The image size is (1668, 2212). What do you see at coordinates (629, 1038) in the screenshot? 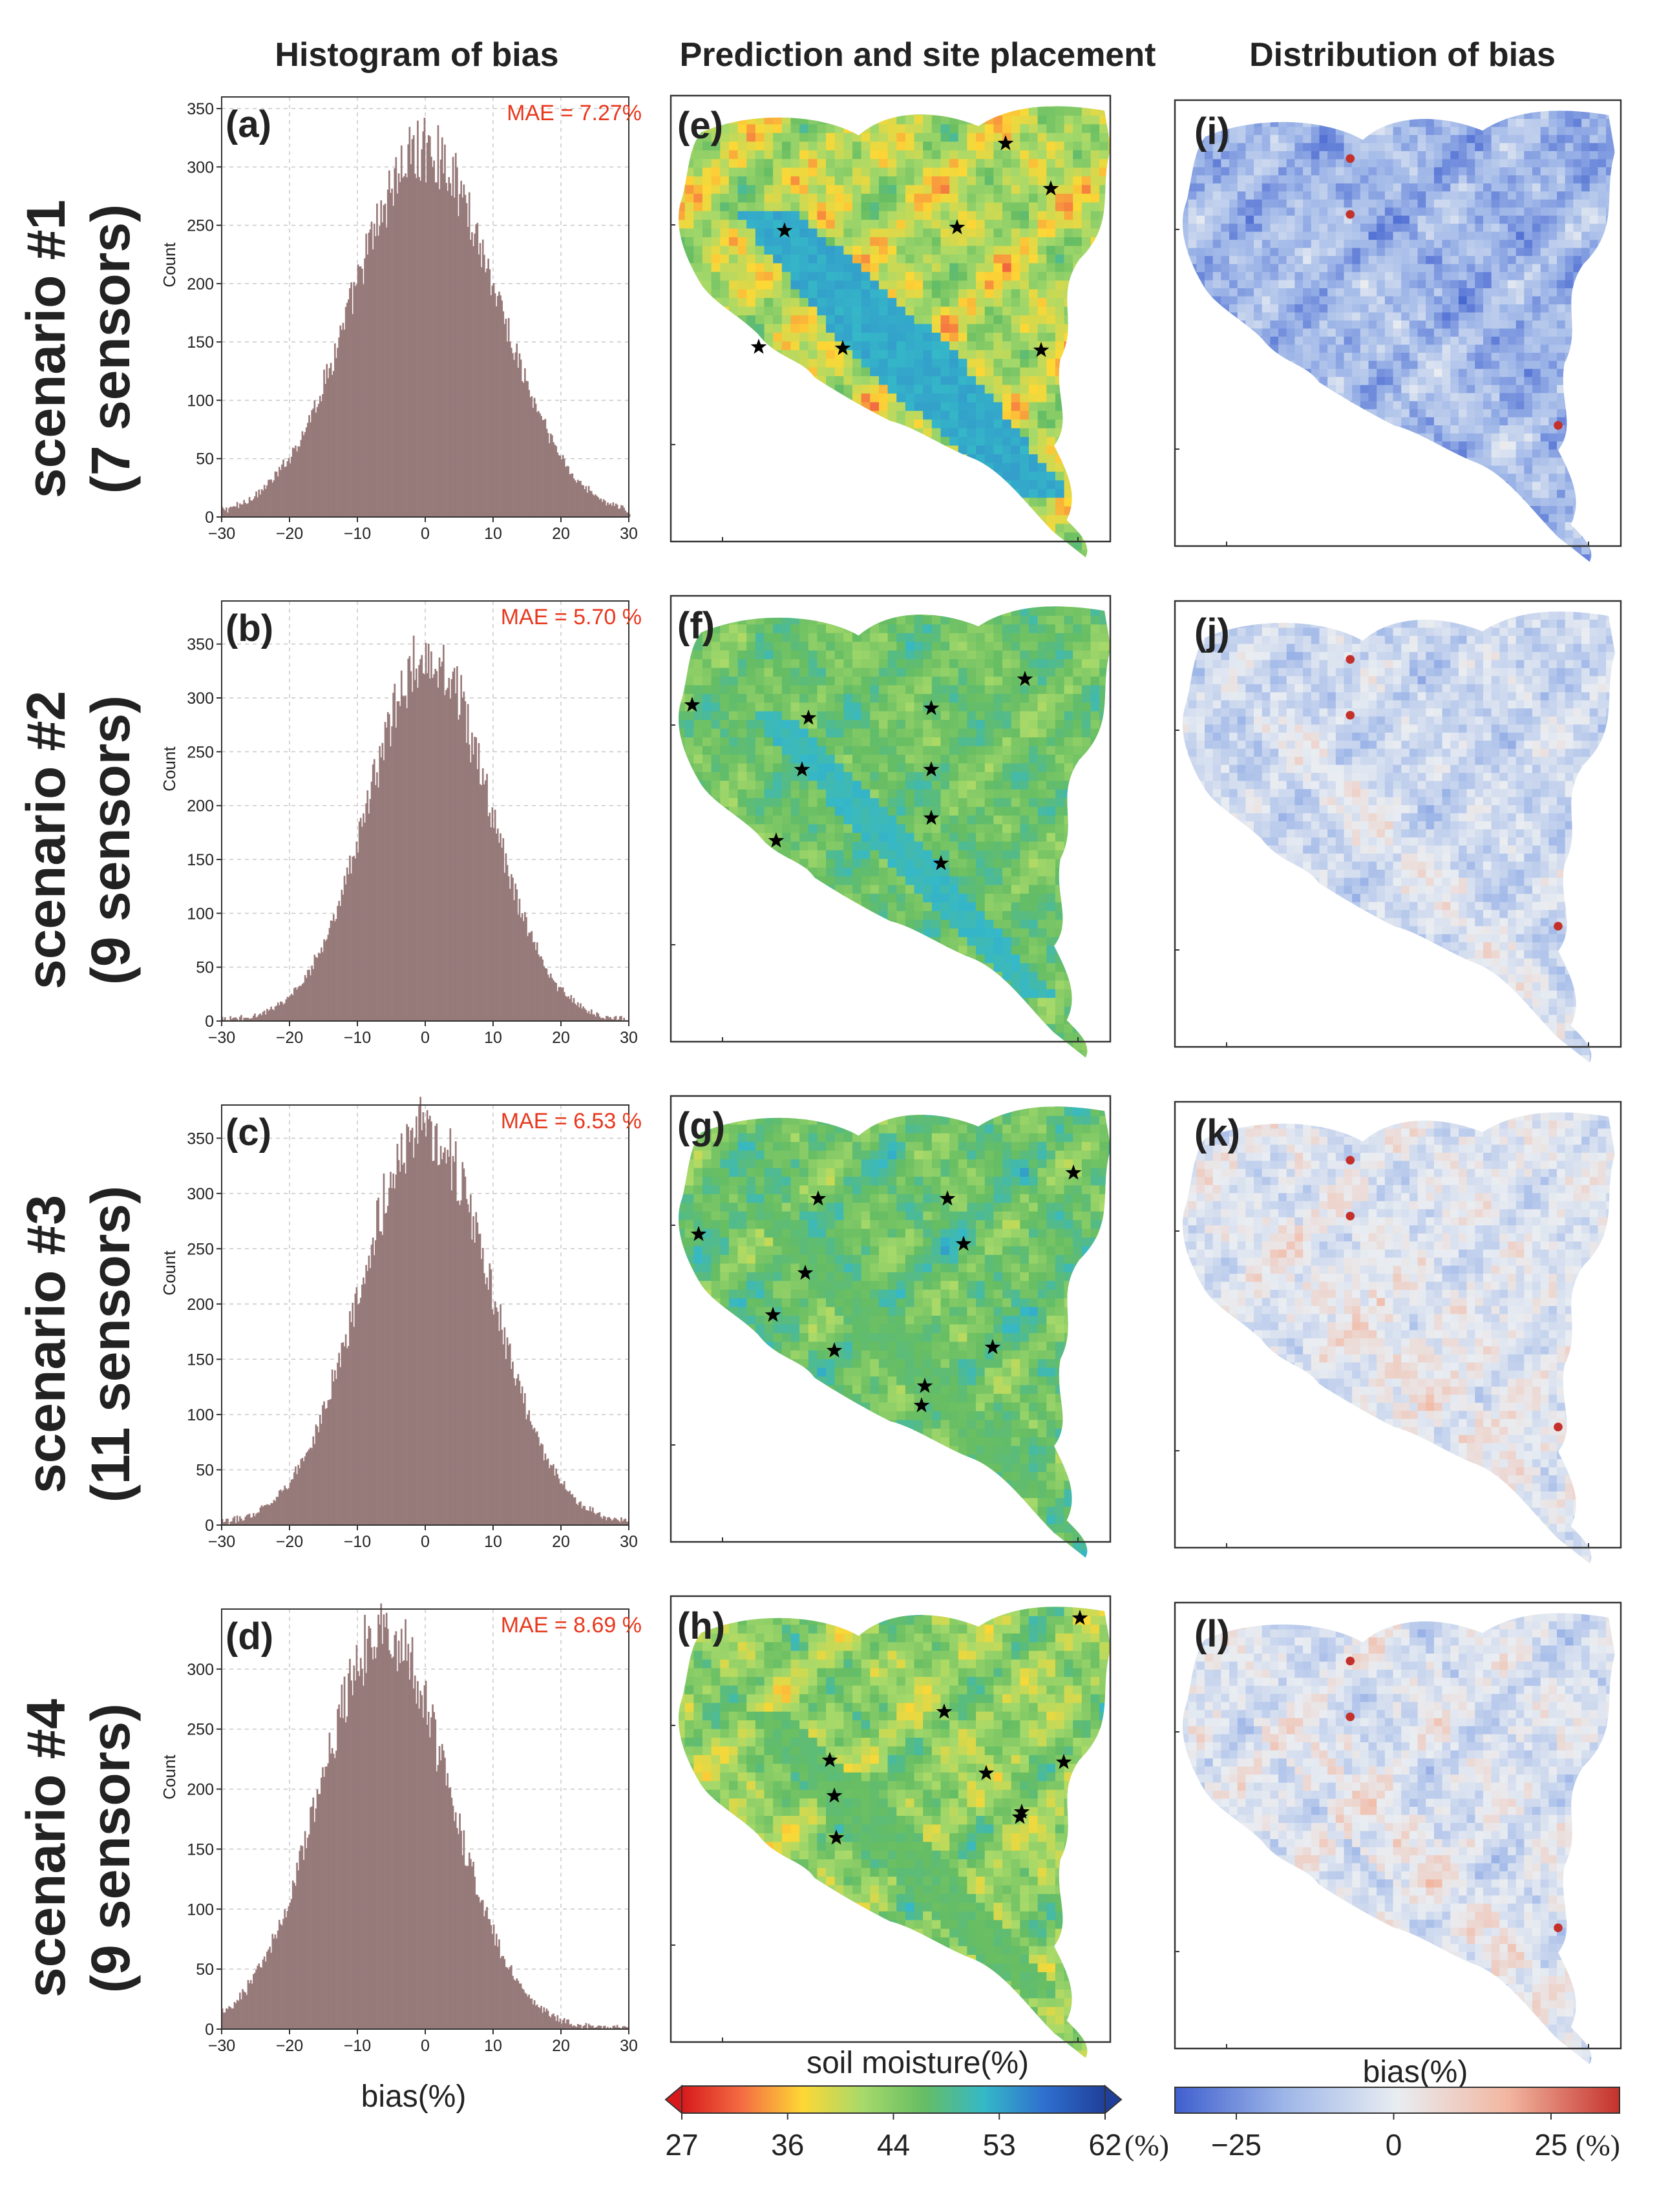
I see `x-tick-label: 30` at bounding box center [629, 1038].